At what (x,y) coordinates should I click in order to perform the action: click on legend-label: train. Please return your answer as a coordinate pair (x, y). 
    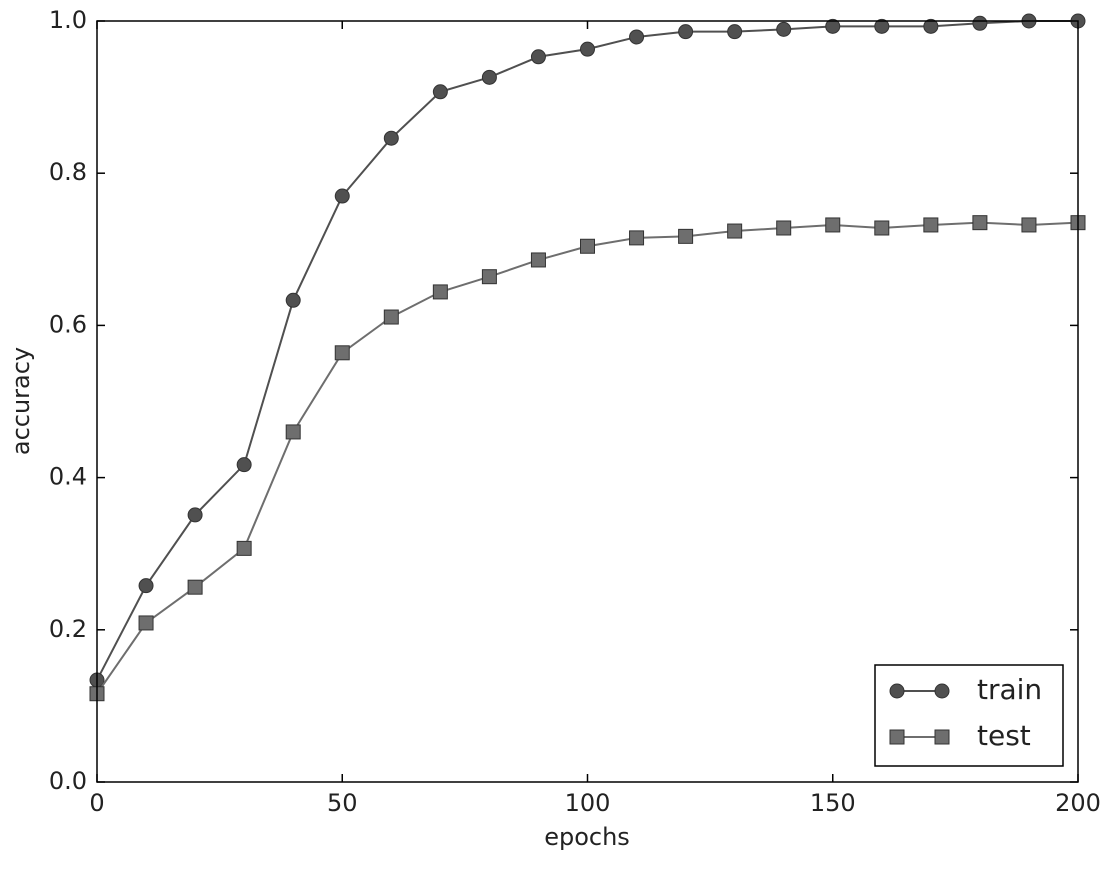
    Looking at the image, I should click on (1009, 689).